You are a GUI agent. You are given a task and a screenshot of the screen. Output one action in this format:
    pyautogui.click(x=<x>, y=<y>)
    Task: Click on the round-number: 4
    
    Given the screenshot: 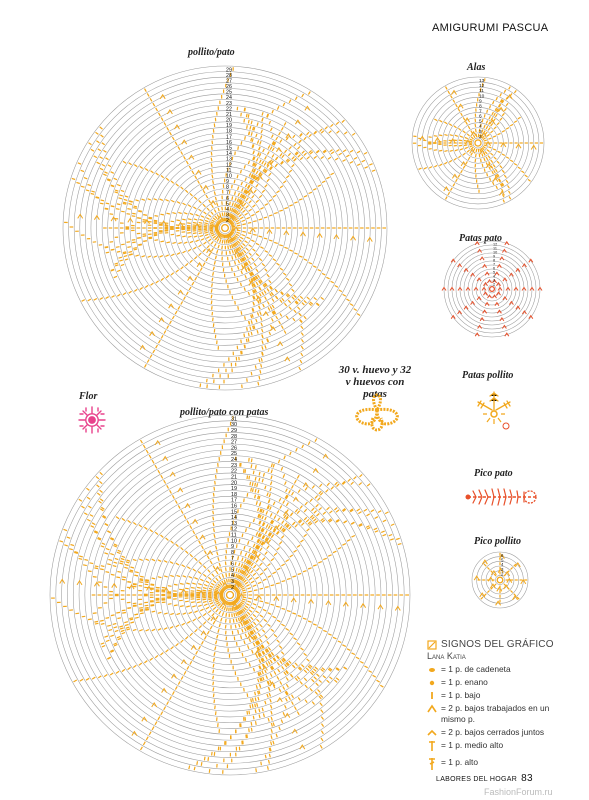 What is the action you would take?
    pyautogui.click(x=480, y=127)
    